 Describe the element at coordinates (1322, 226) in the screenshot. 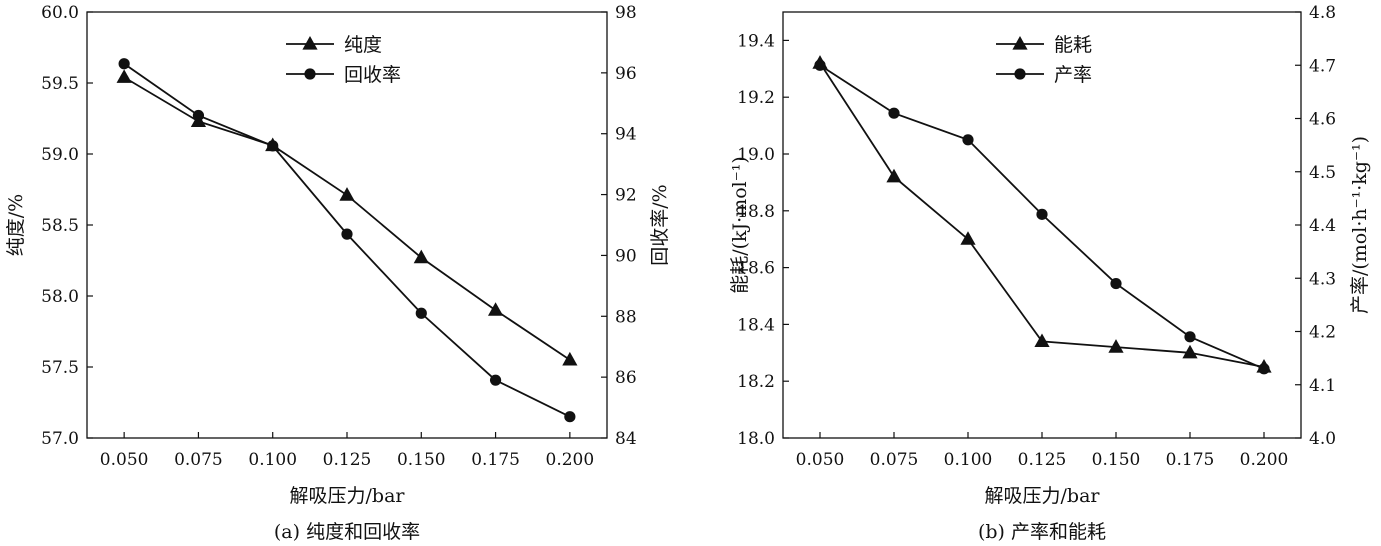

I see `y-right-tick-label: 4.4` at that location.